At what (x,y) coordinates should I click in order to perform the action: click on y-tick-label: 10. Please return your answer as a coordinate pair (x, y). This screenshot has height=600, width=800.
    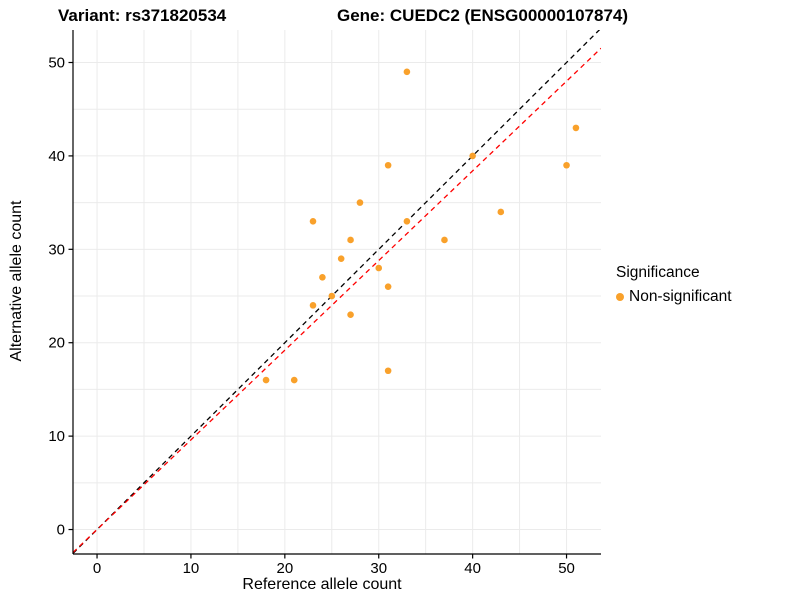
    Looking at the image, I should click on (56, 436).